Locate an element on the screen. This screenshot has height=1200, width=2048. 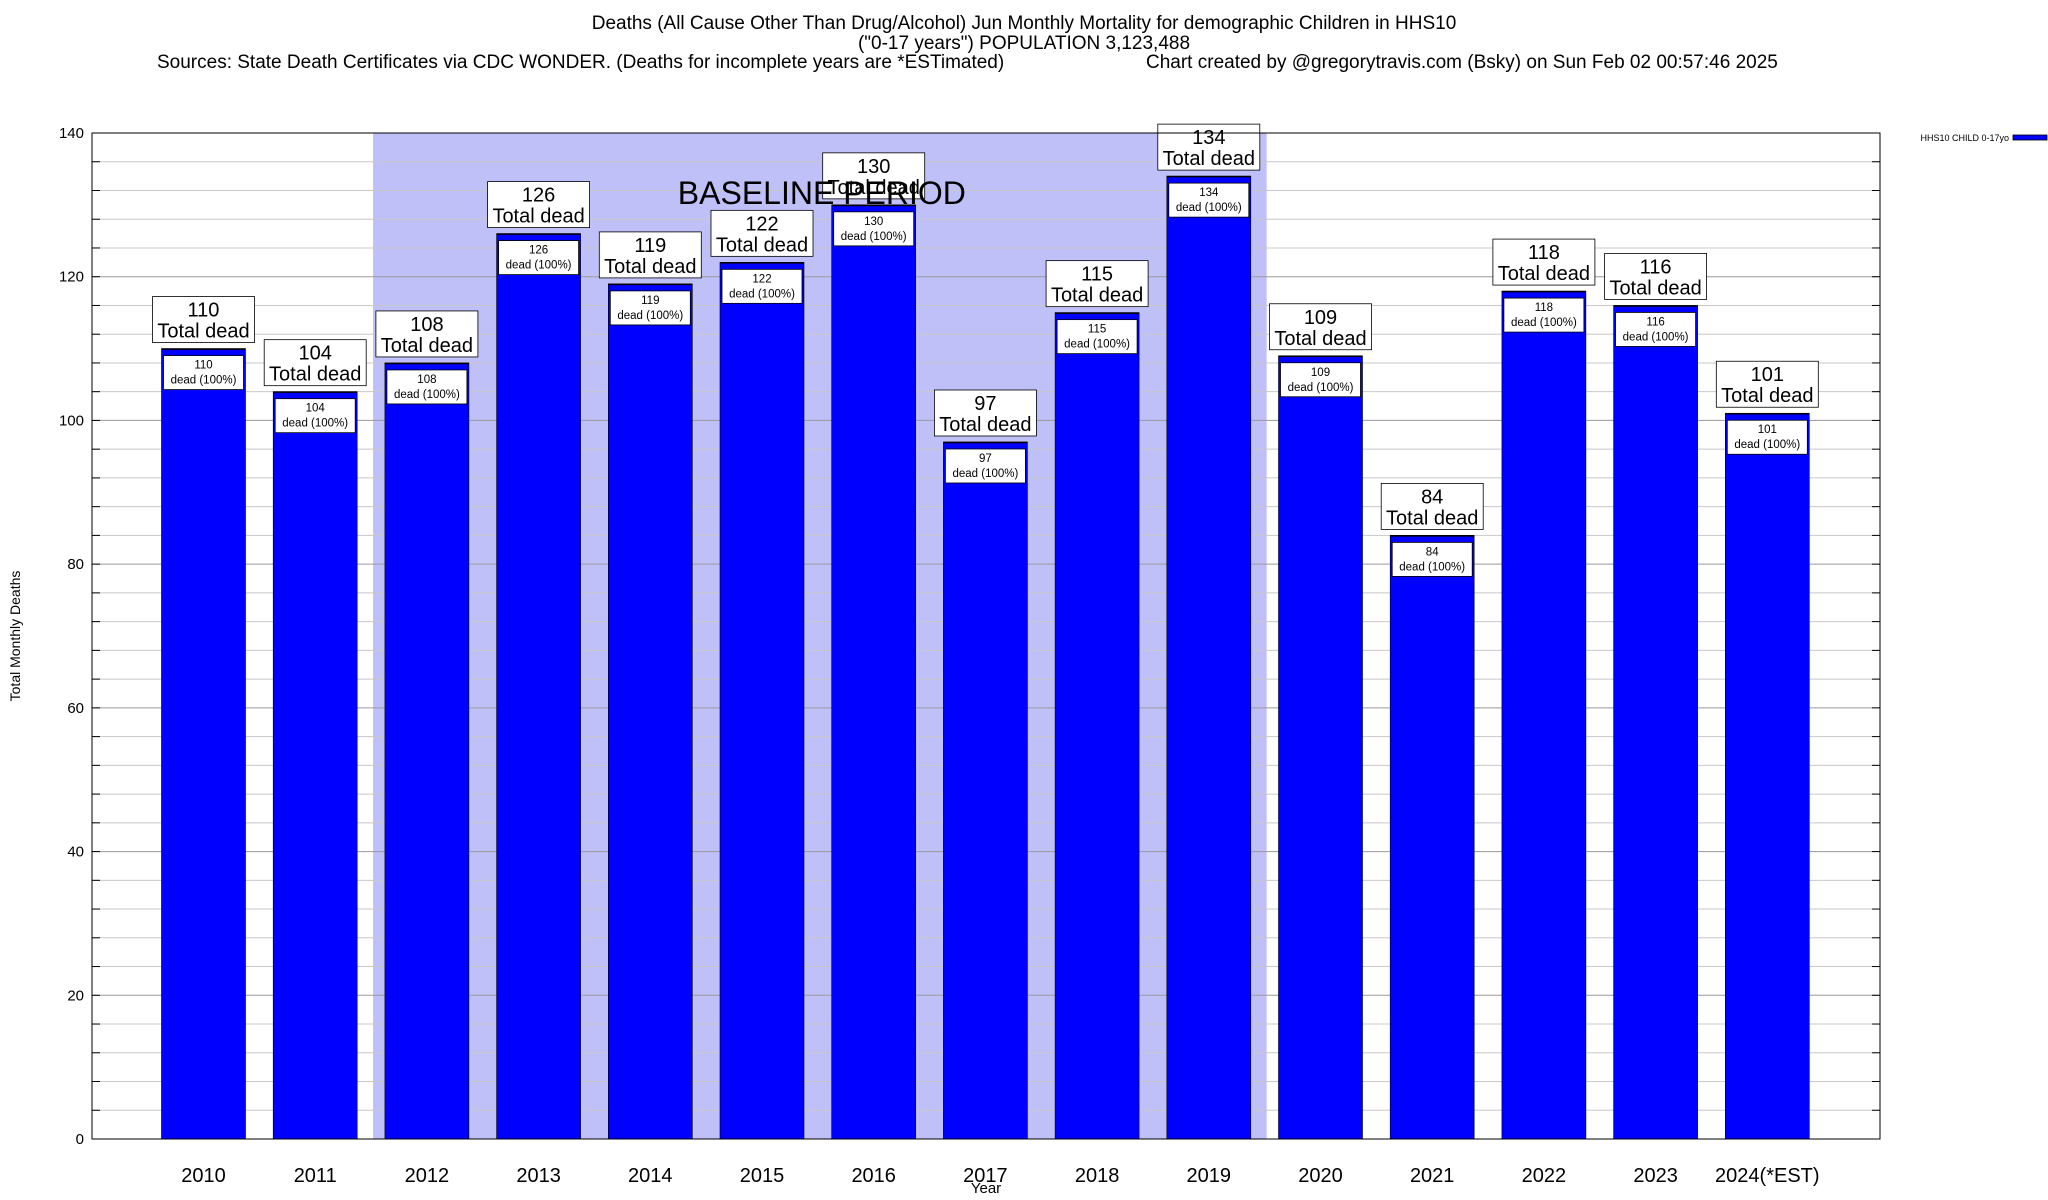
x-tick-label: 2016 is located at coordinates (873, 1176).